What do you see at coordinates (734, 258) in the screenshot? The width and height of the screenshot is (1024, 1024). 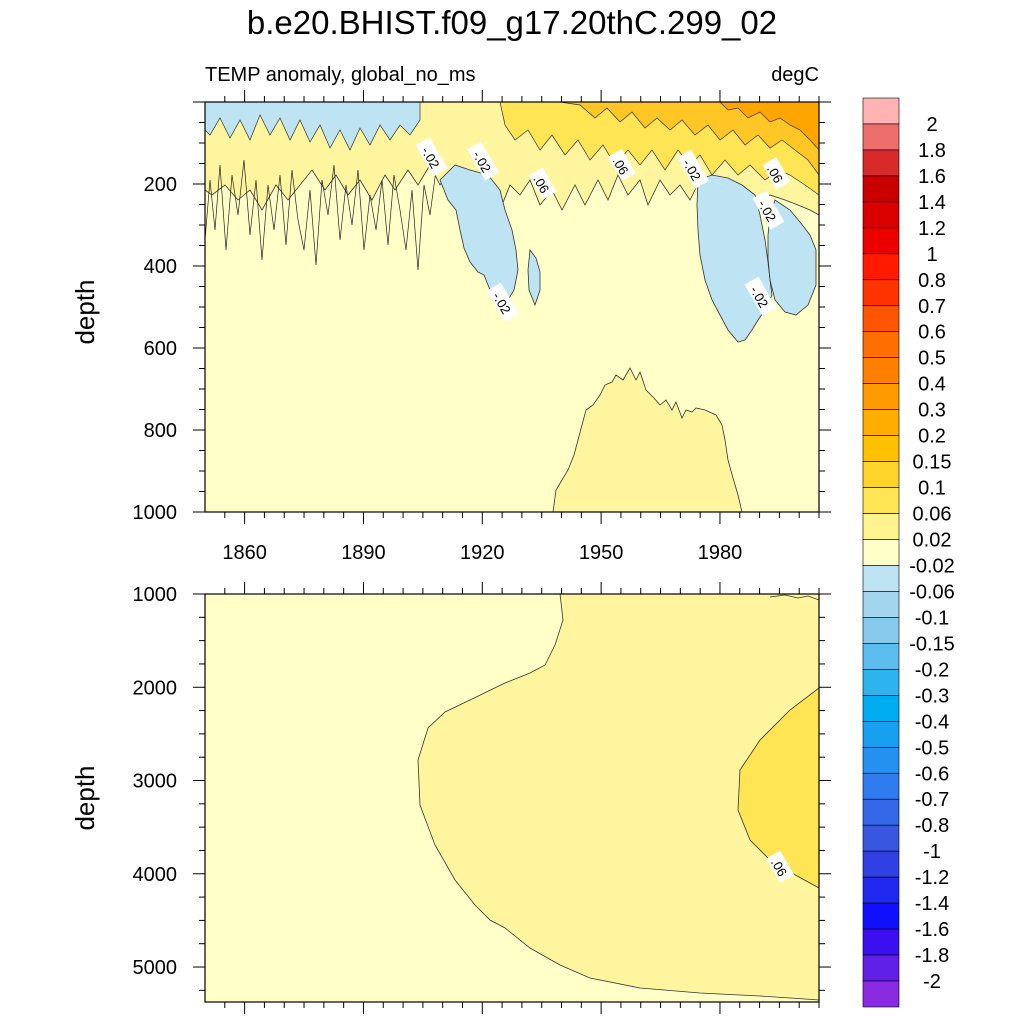 I see `cool-anomaly-region-1985` at bounding box center [734, 258].